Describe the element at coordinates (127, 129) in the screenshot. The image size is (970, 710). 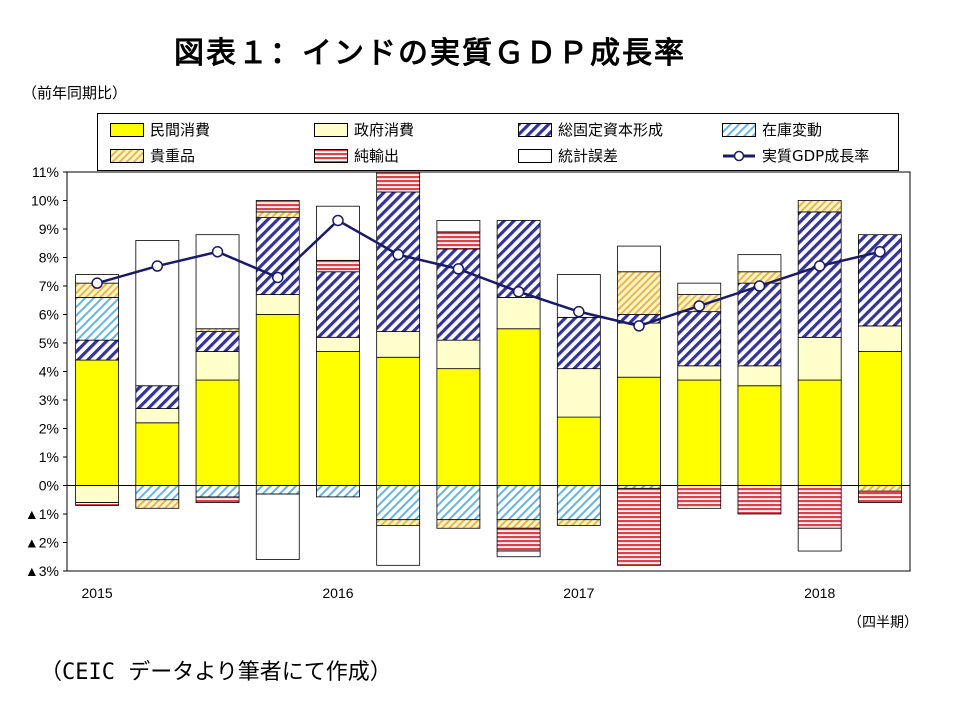
I see `solid-yellow-icon` at that location.